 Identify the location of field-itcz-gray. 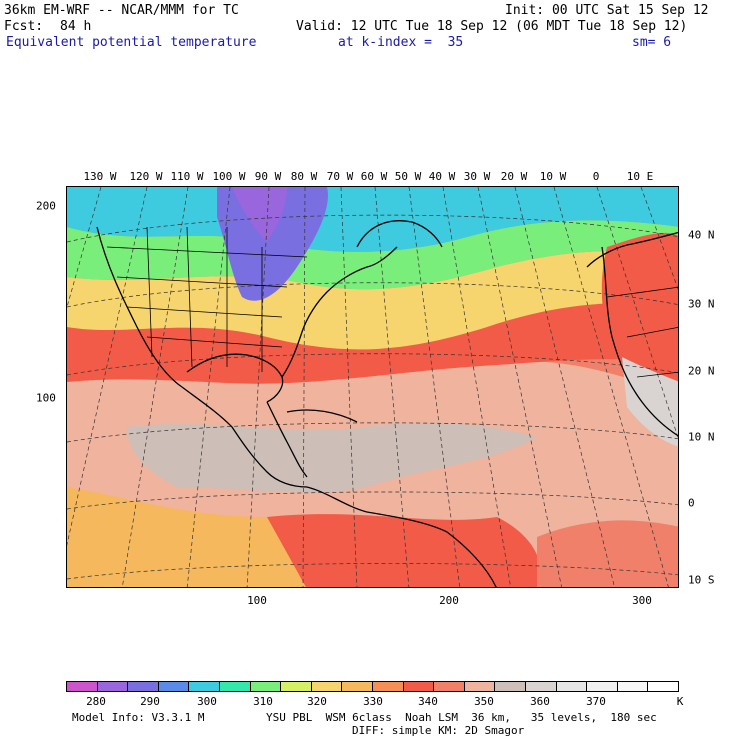
(332, 457).